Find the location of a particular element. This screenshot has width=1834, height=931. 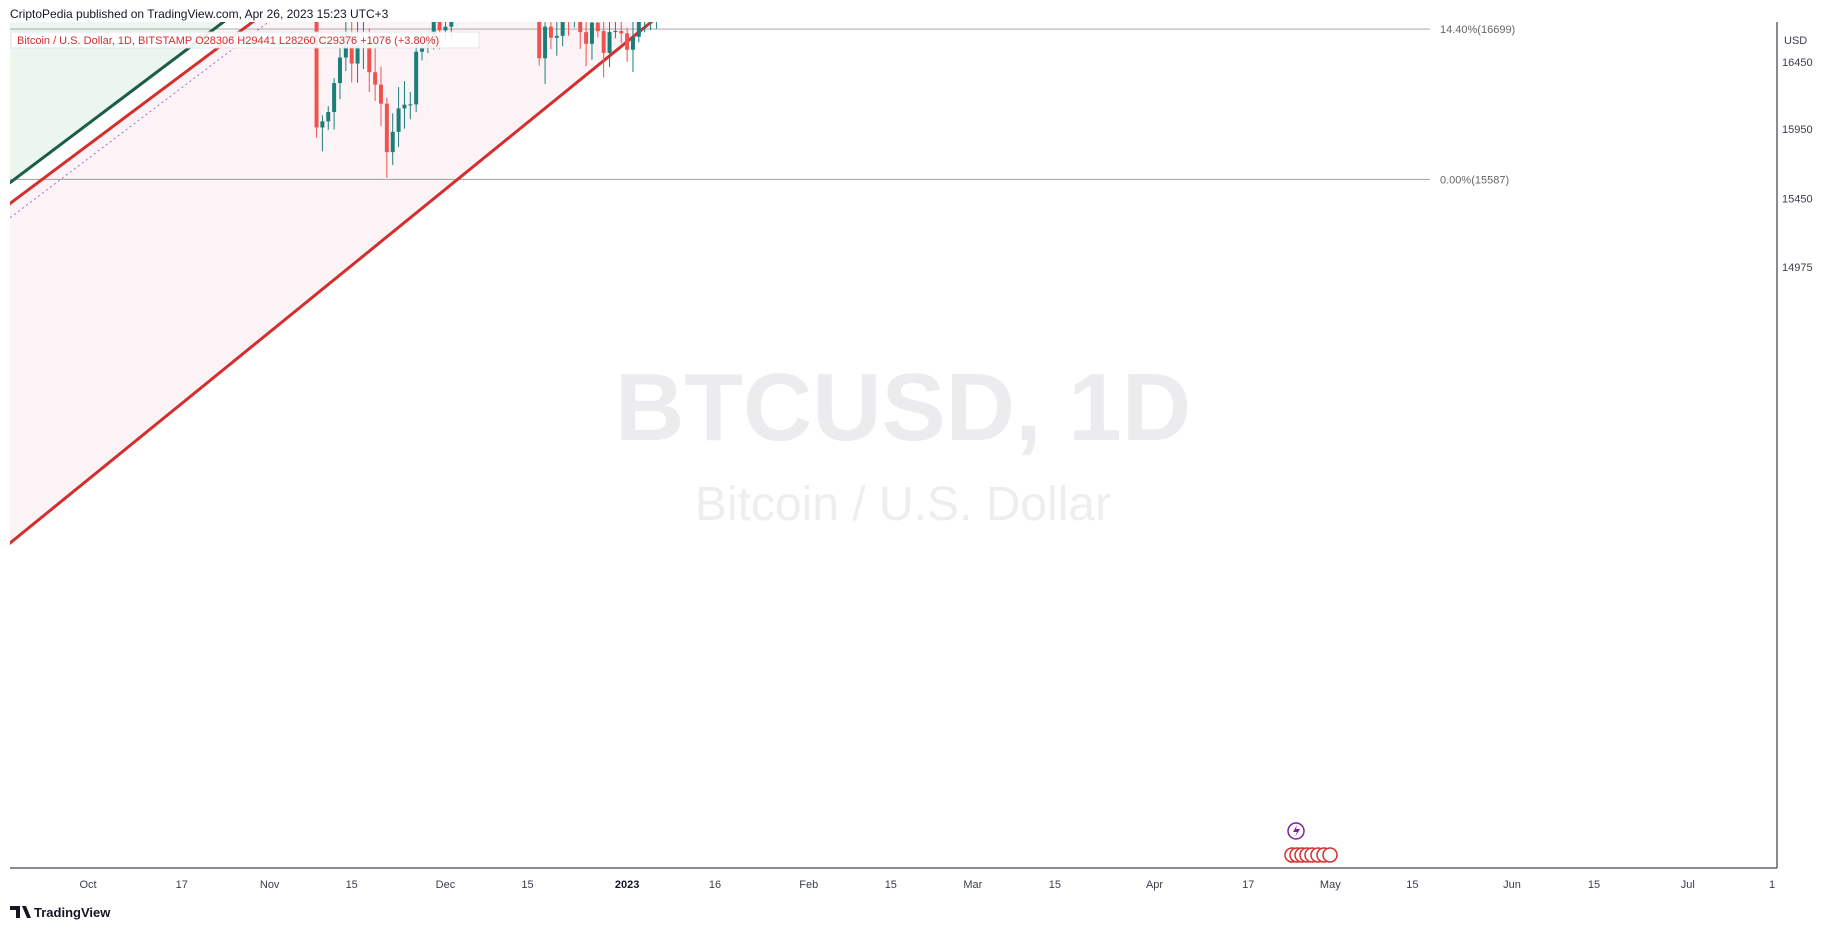

time-tick-label: Dec is located at coordinates (446, 885).